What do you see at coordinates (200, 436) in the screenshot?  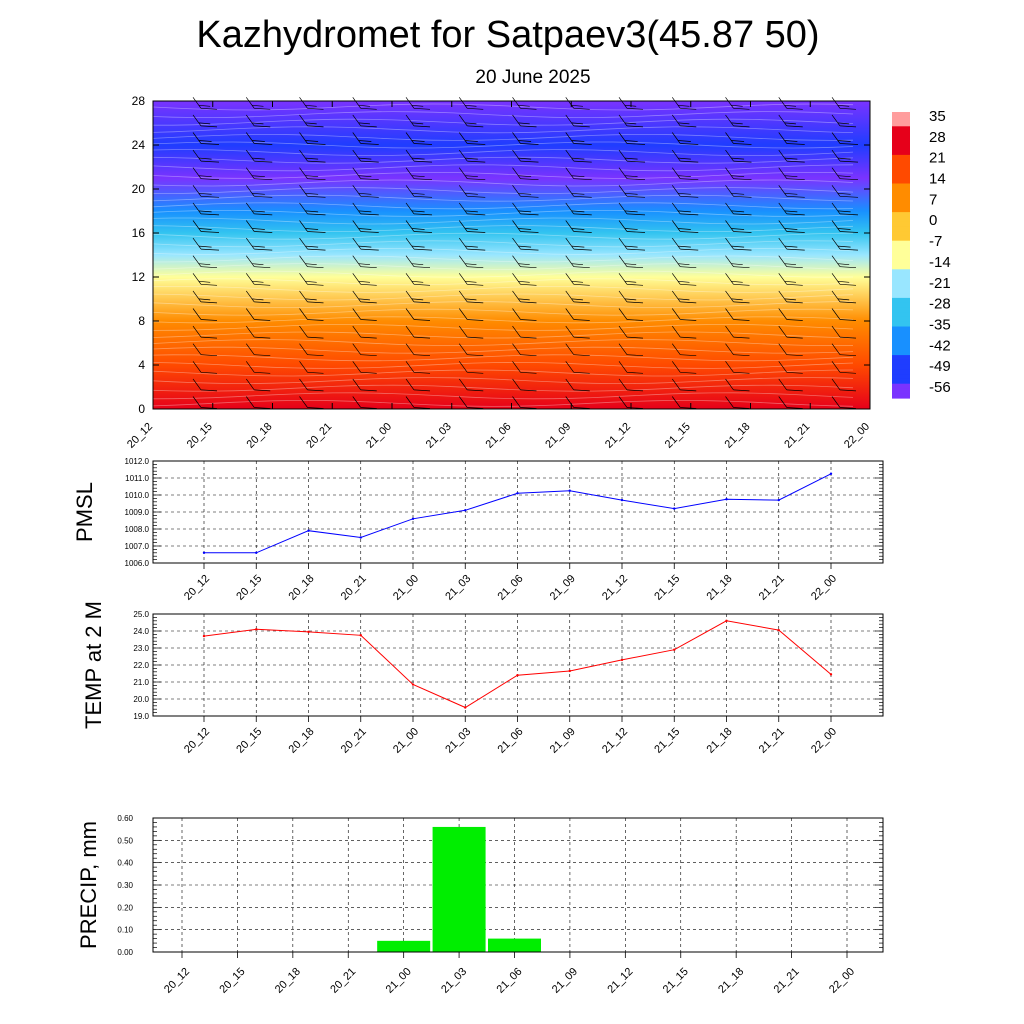 I see `x-tick-label: 20_15` at bounding box center [200, 436].